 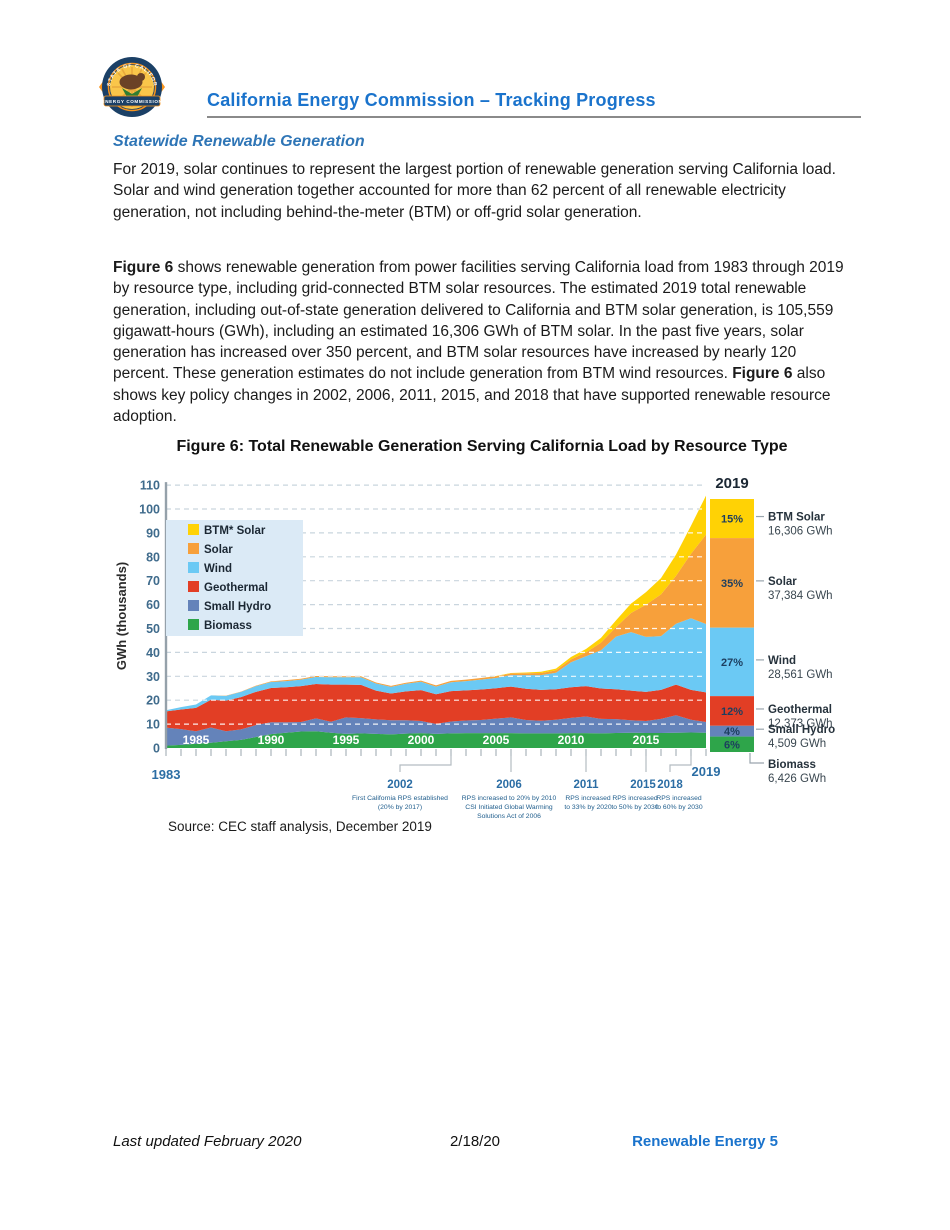 What do you see at coordinates (193, 548) in the screenshot?
I see `legend-swatch-solar` at bounding box center [193, 548].